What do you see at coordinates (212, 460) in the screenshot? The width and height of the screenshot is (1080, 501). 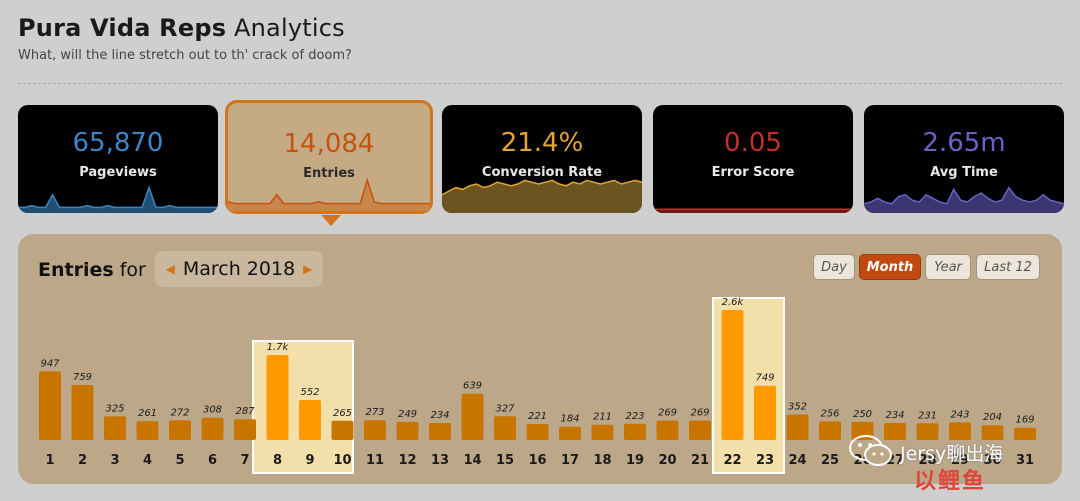 I see `day-tick-label: 6` at bounding box center [212, 460].